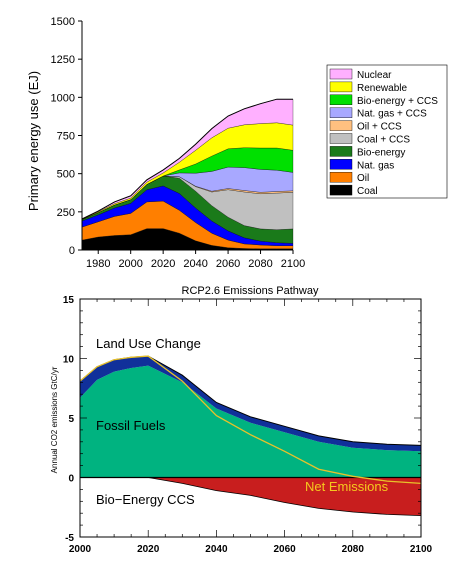 The height and width of the screenshot is (569, 462). I want to click on legend-swatch-coal-ccs, so click(341, 138).